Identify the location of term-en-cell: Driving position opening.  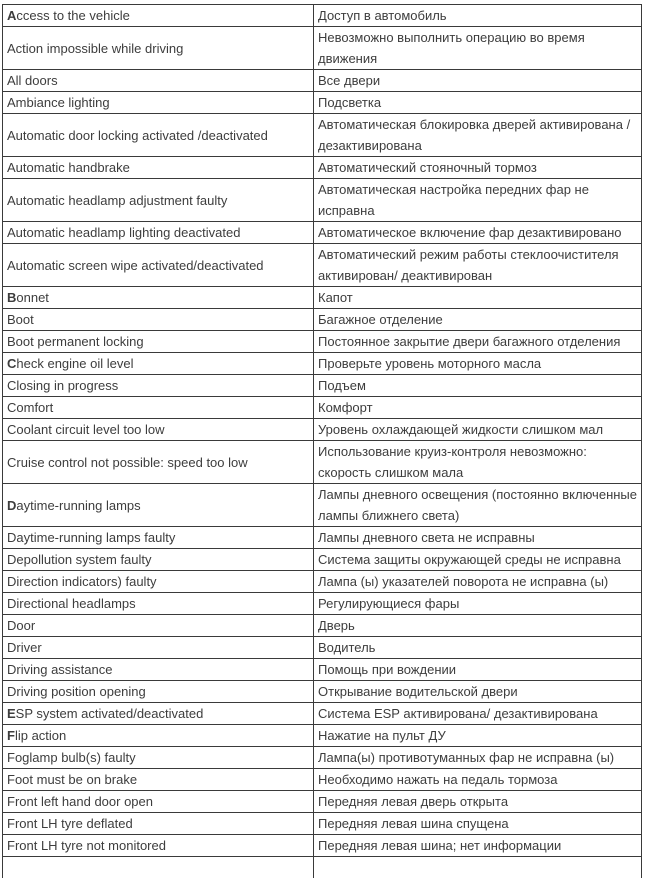
(158, 692).